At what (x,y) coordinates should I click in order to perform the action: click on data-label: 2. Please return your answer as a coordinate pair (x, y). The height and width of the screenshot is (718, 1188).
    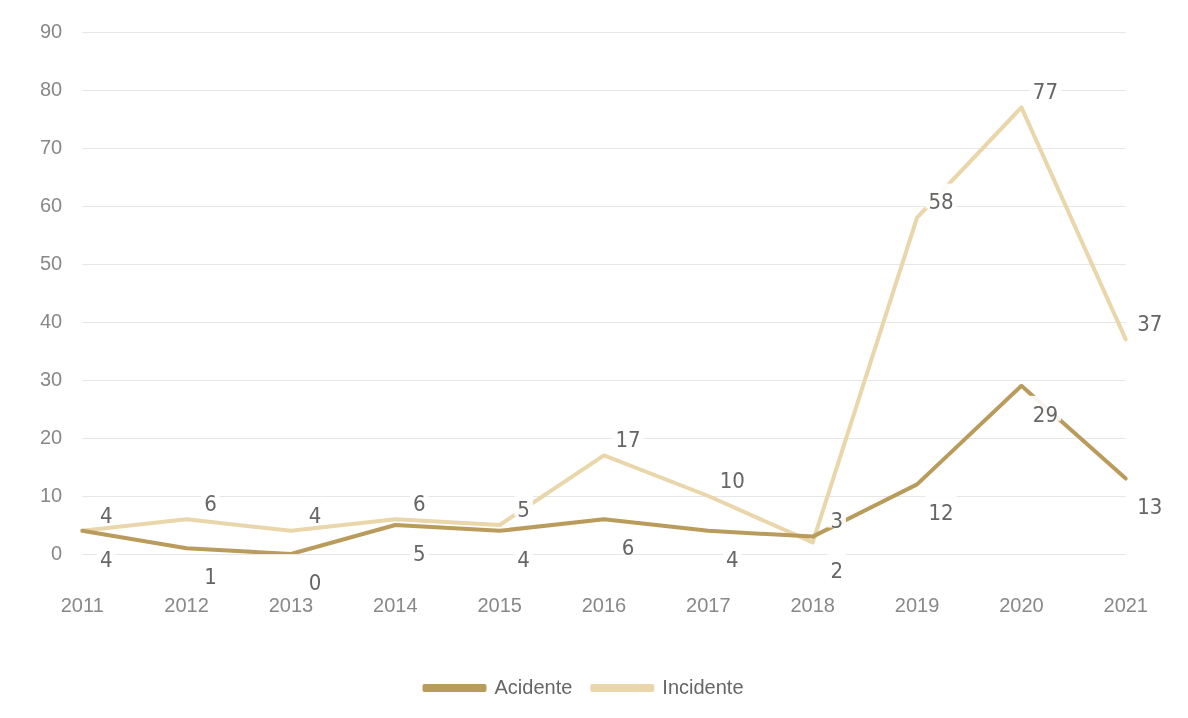
    Looking at the image, I should click on (836, 571).